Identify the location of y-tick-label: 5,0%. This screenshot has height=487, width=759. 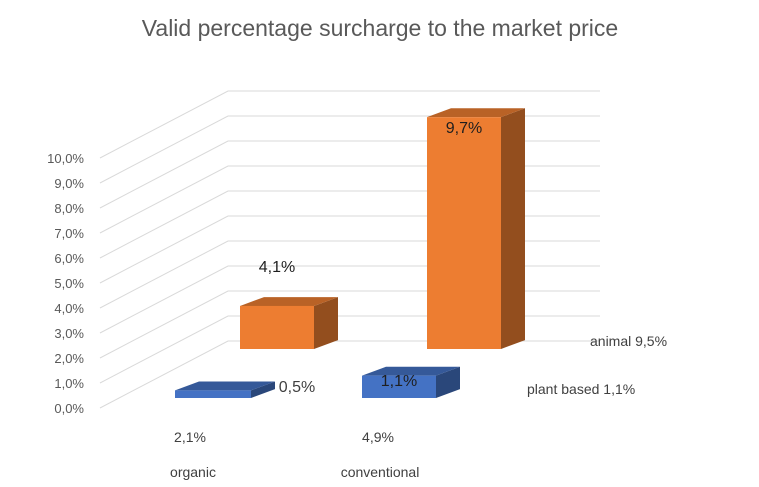
(69, 283).